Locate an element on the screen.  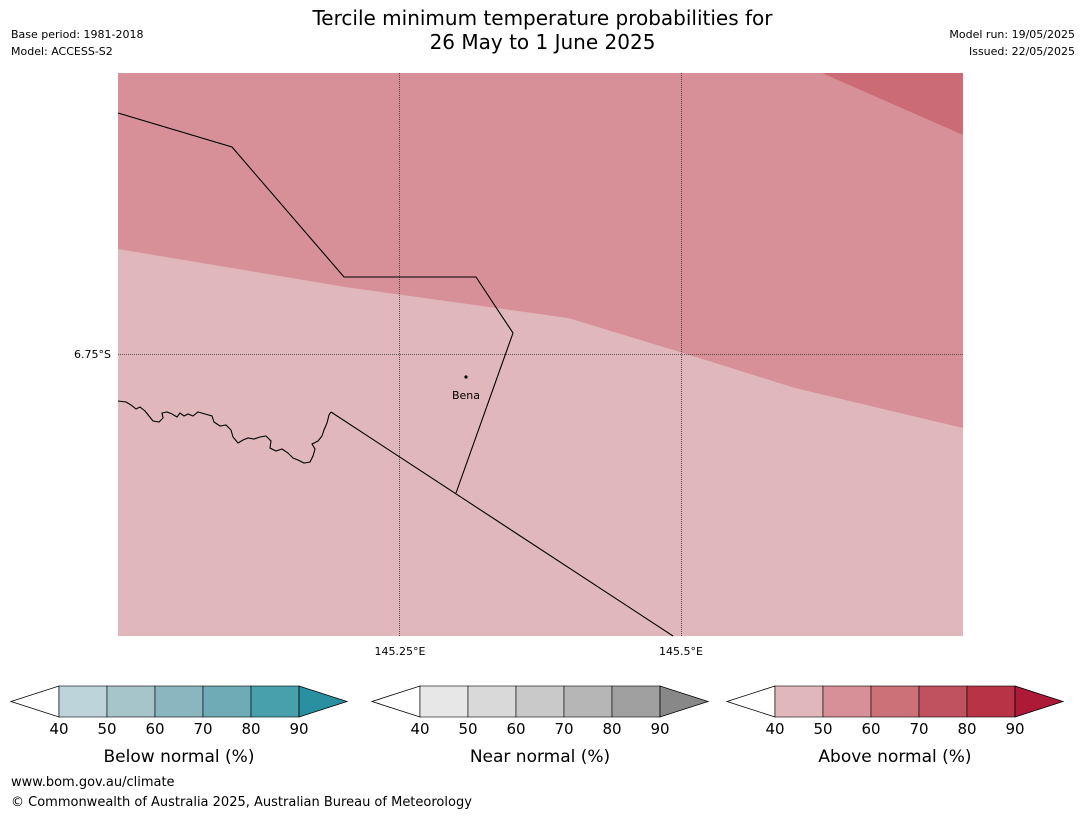
model-run-text: Model run: 19/05/2025 is located at coordinates (1012, 34).